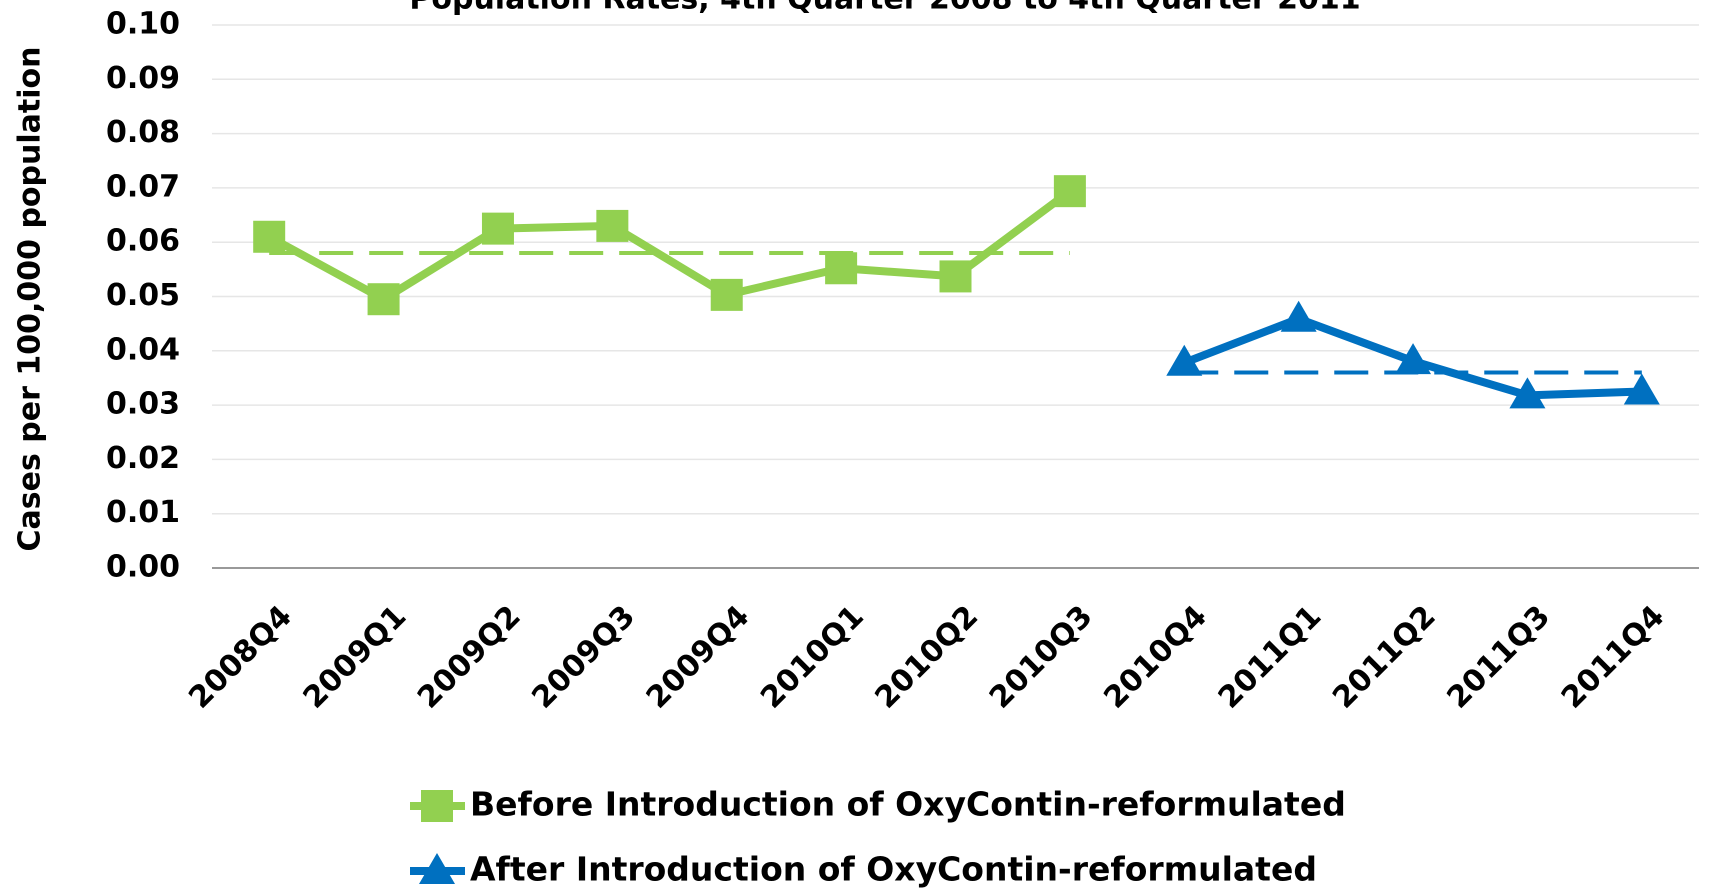  What do you see at coordinates (240, 657) in the screenshot?
I see `x-tick-label: 2008Q4` at bounding box center [240, 657].